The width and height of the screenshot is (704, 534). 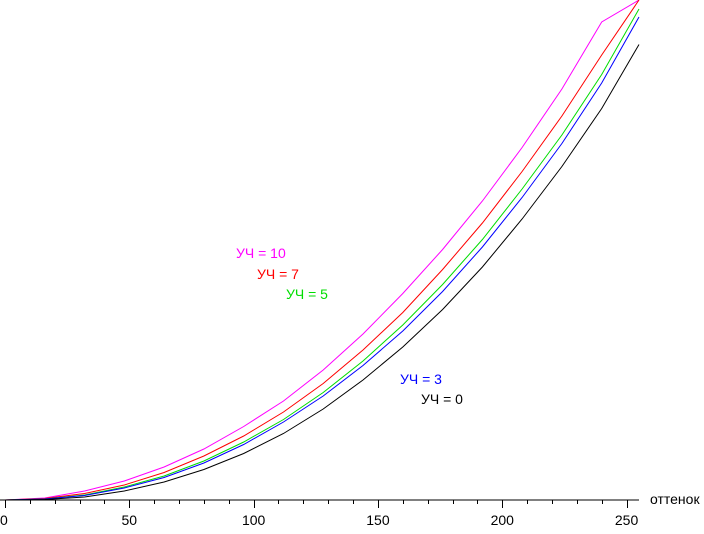 I want to click on x-tick-label: 0, so click(x=4, y=520).